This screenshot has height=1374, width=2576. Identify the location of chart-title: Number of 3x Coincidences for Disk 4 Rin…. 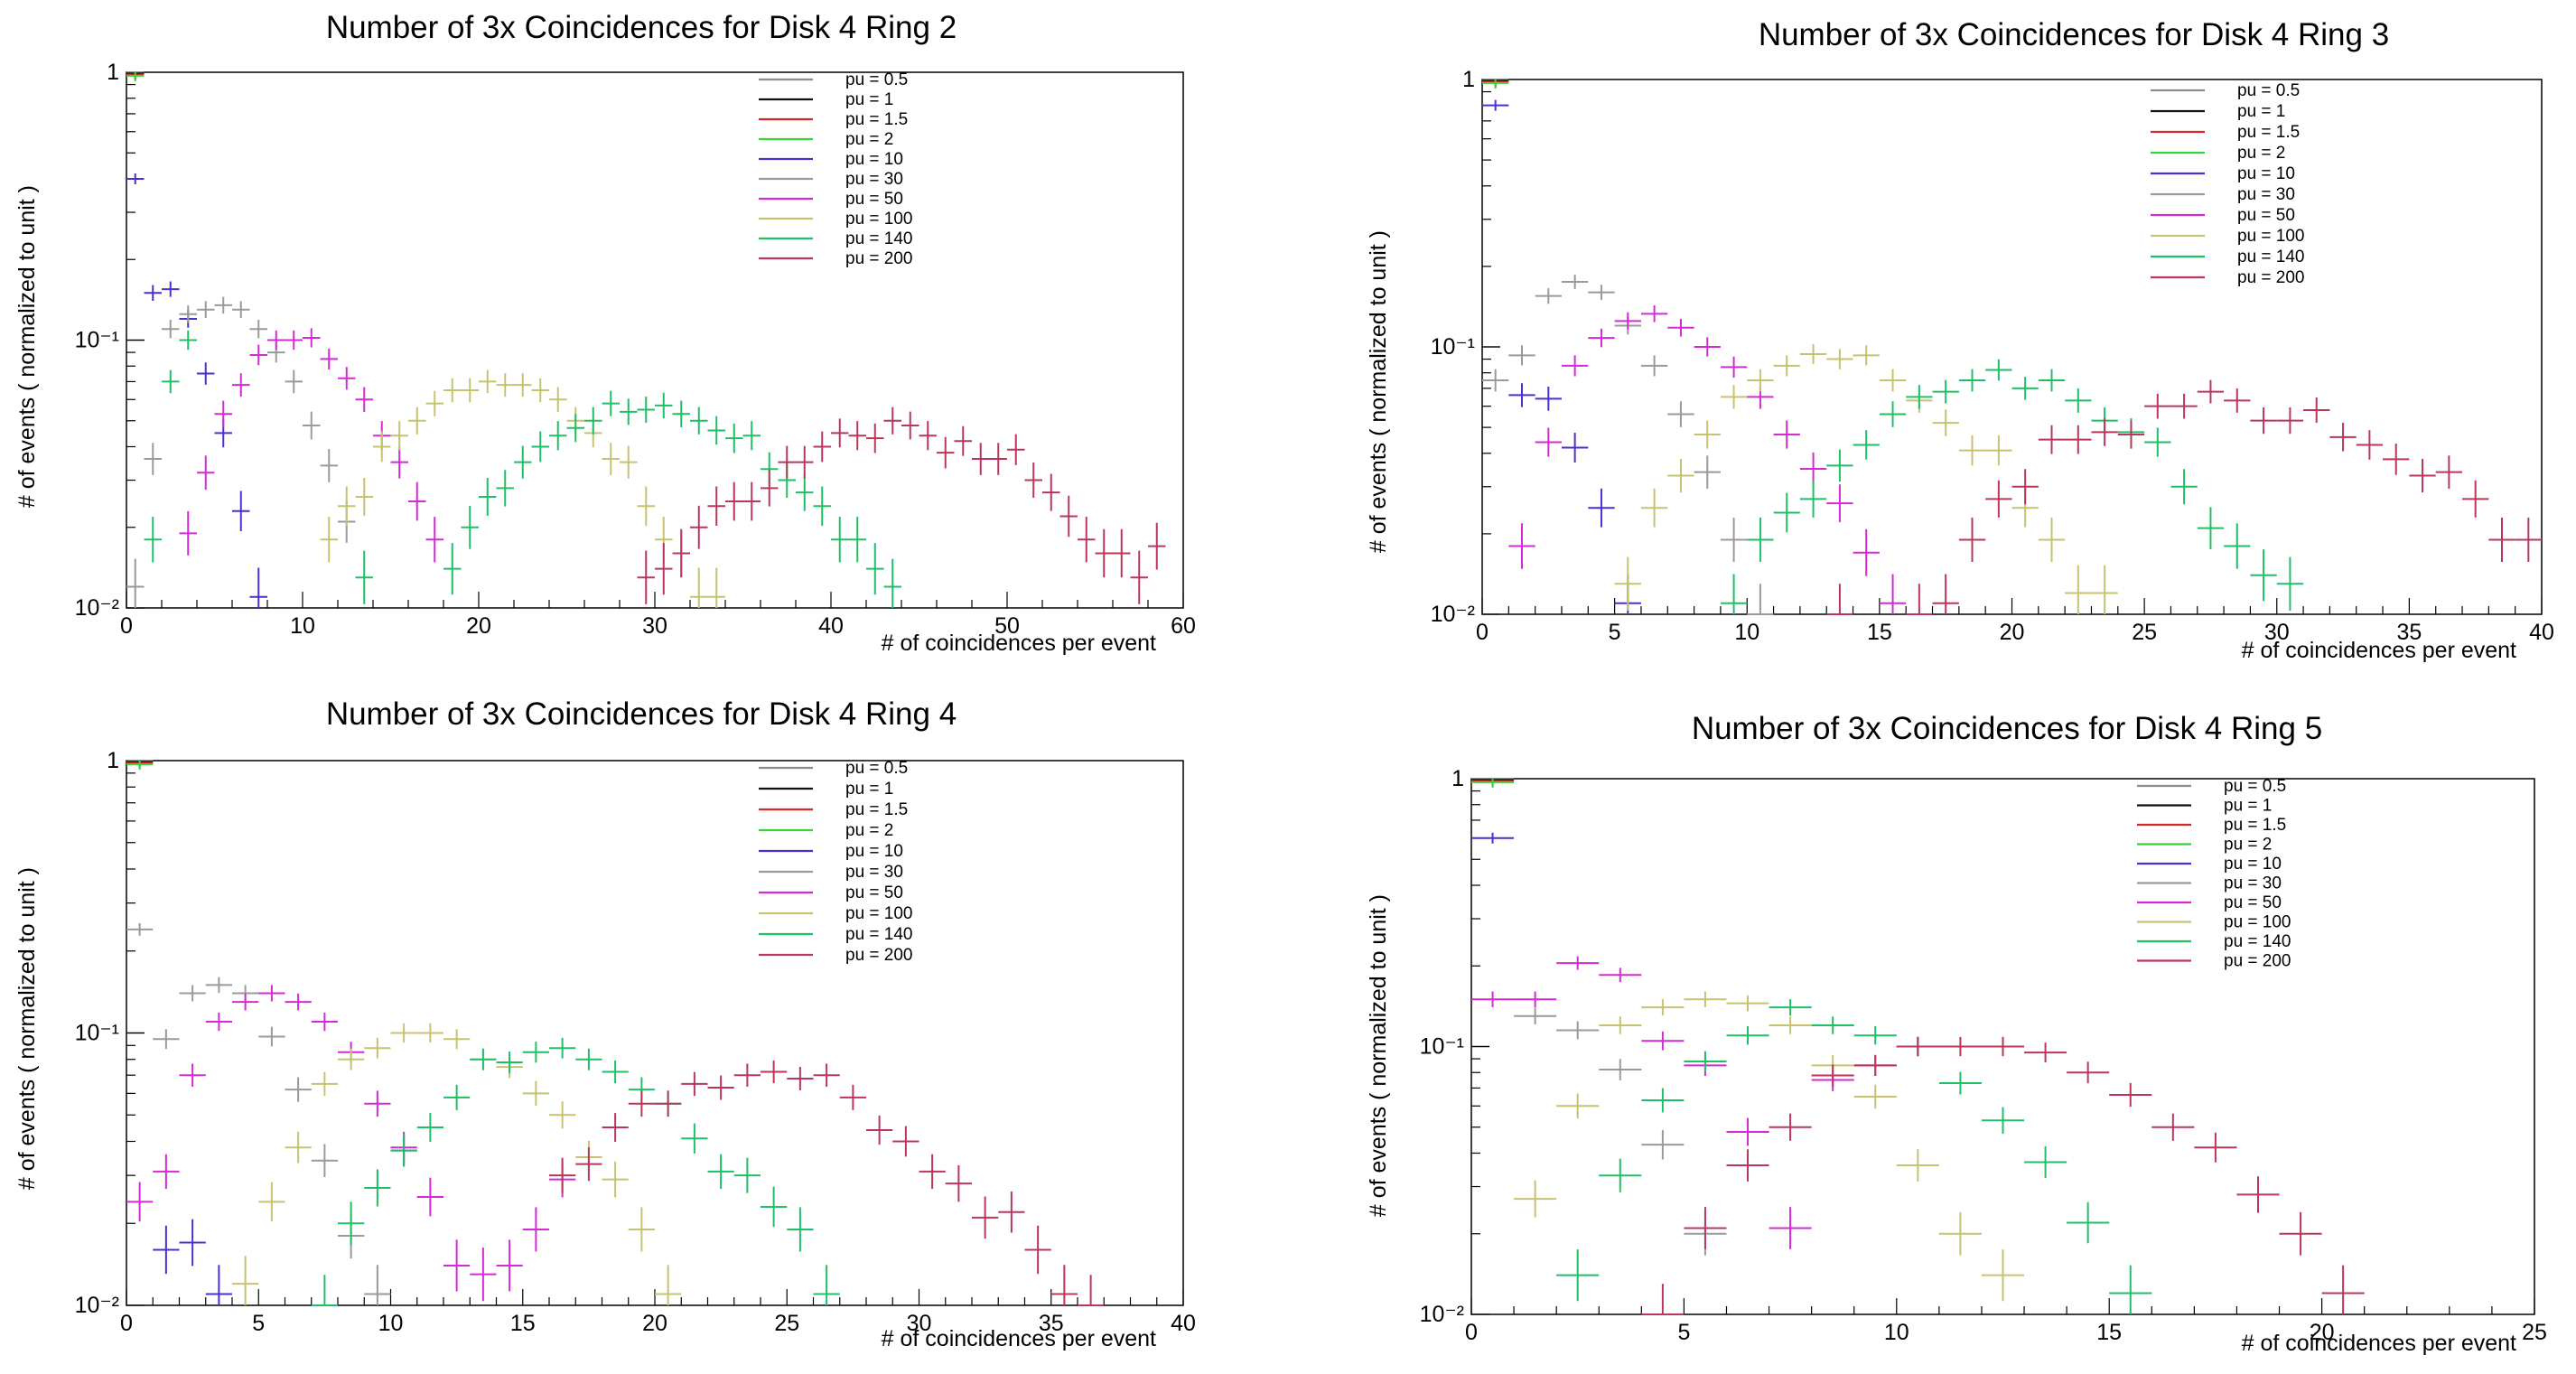
(641, 714).